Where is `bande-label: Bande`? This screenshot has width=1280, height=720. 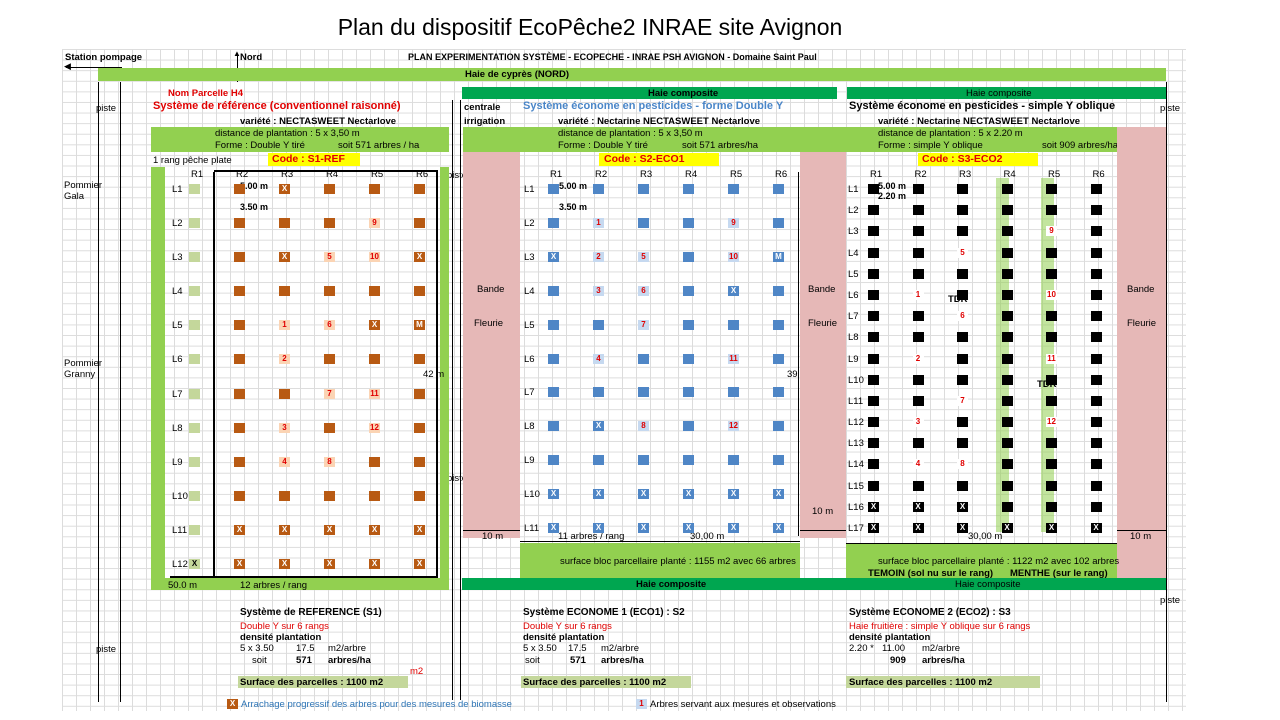 bande-label: Bande is located at coordinates (822, 289).